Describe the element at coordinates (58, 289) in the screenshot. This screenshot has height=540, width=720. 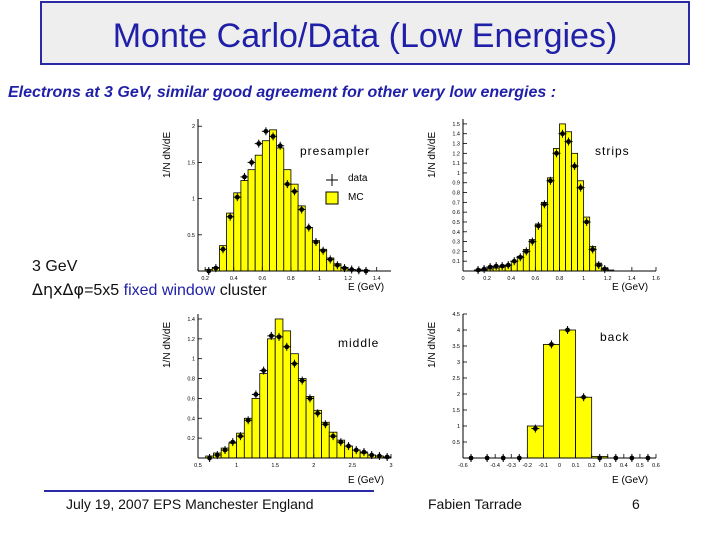
I see `window-symbols: ΔηxΔφ` at that location.